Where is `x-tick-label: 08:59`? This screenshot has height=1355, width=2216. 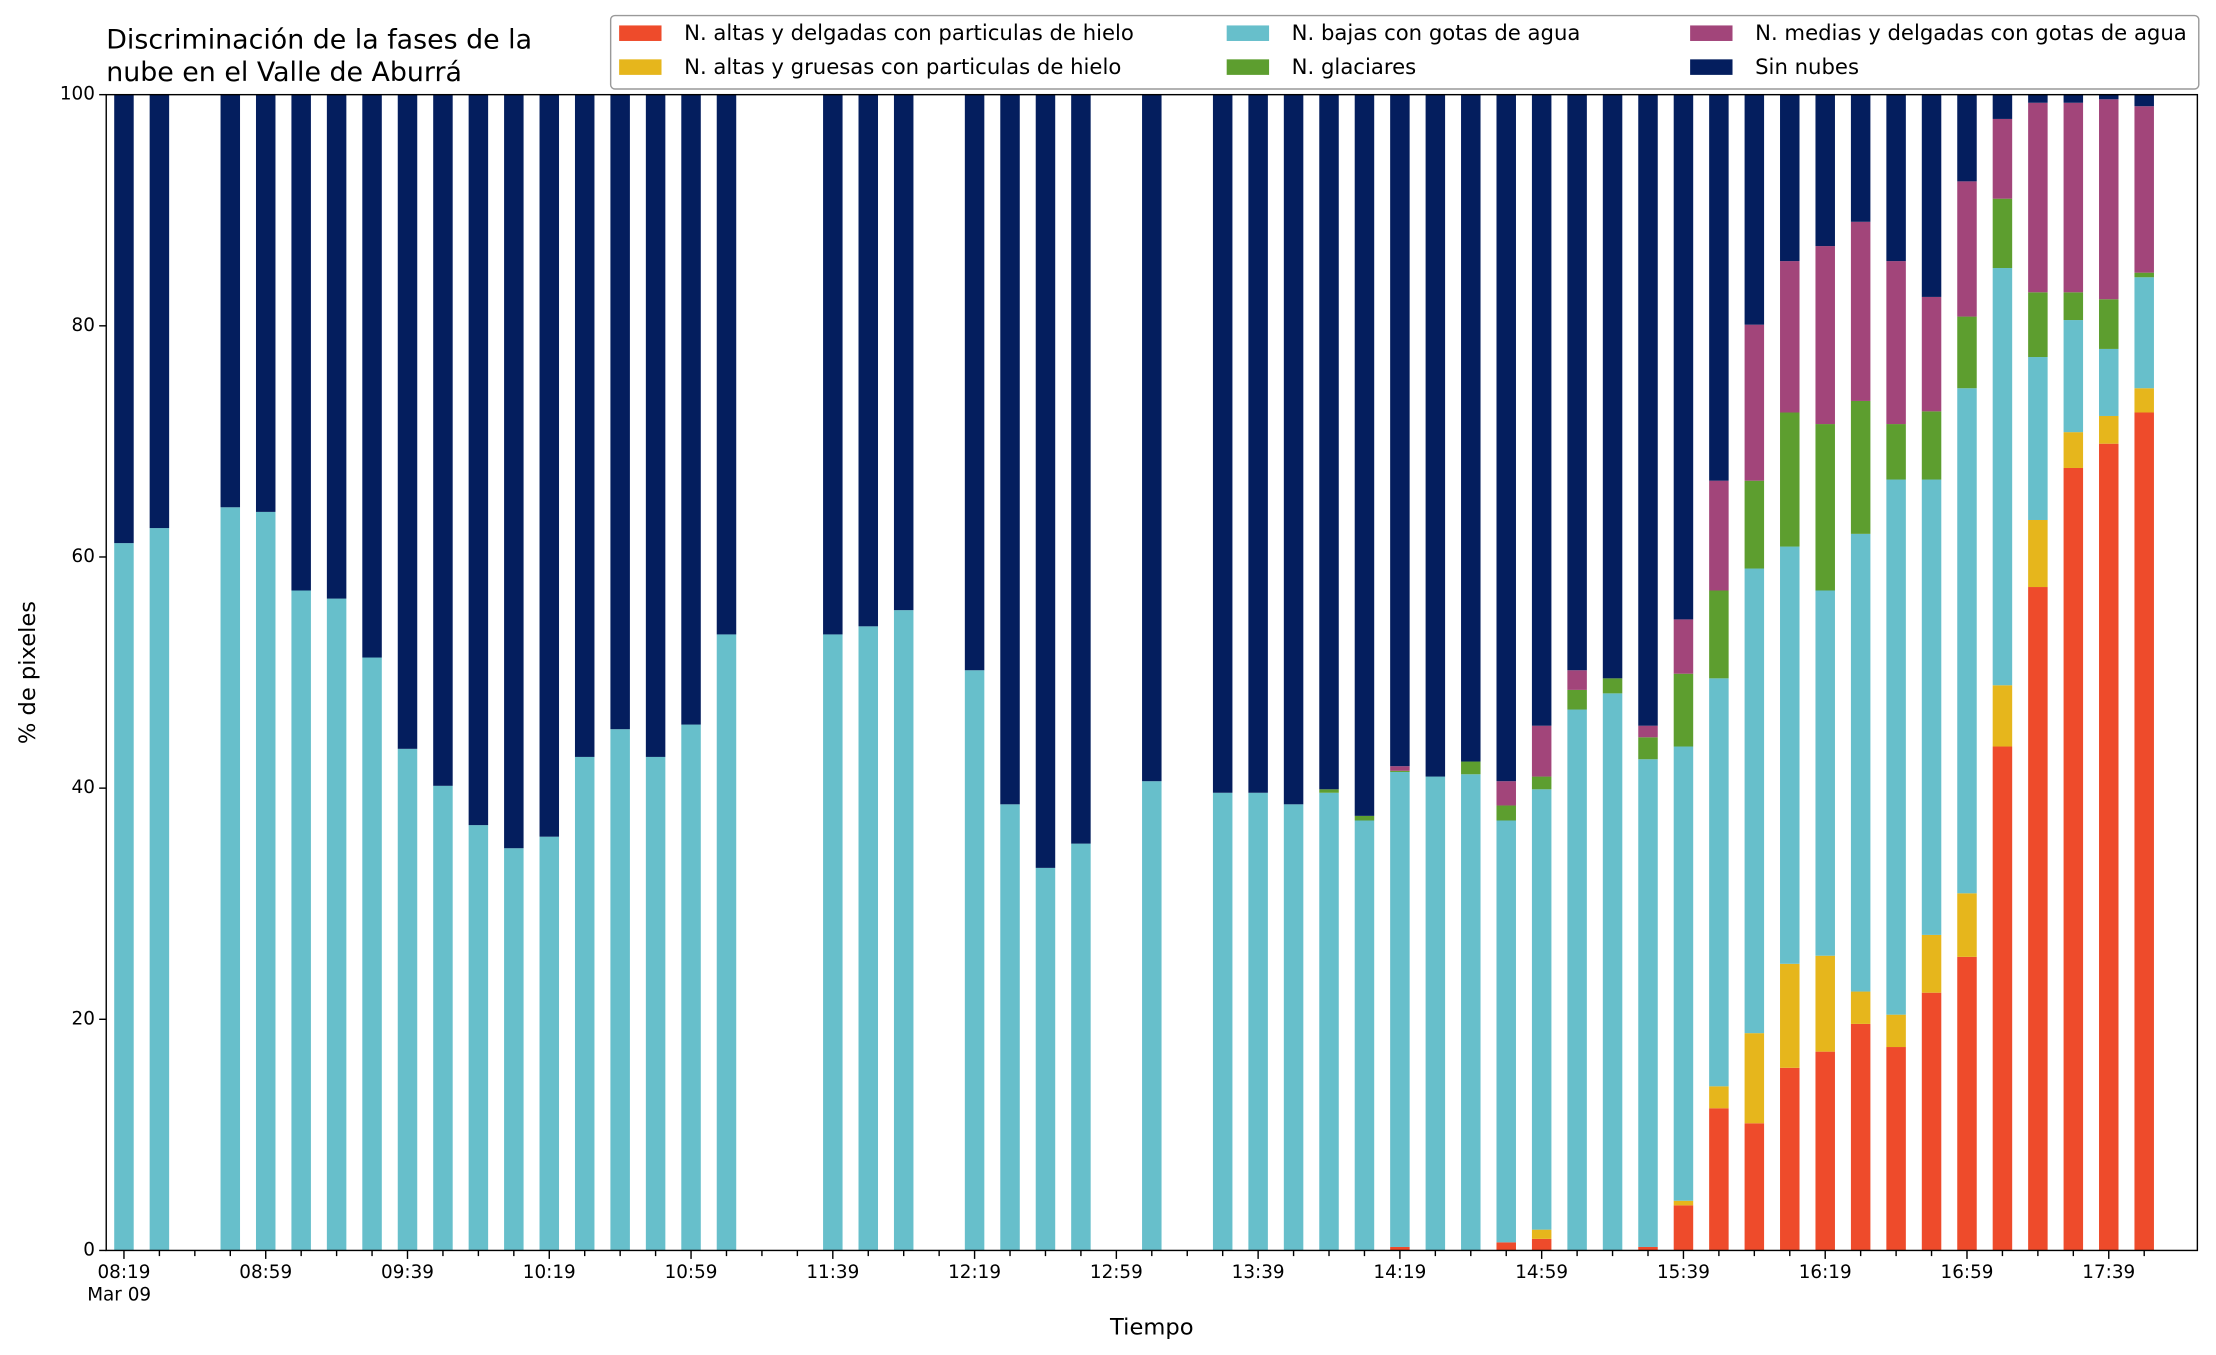 x-tick-label: 08:59 is located at coordinates (265, 1272).